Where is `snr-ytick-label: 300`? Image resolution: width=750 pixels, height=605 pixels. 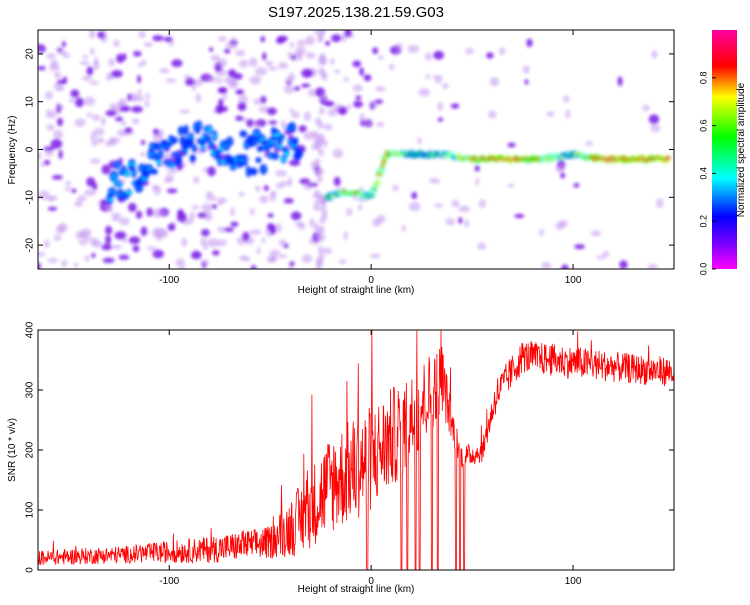
snr-ytick-label: 300 is located at coordinates (30, 389).